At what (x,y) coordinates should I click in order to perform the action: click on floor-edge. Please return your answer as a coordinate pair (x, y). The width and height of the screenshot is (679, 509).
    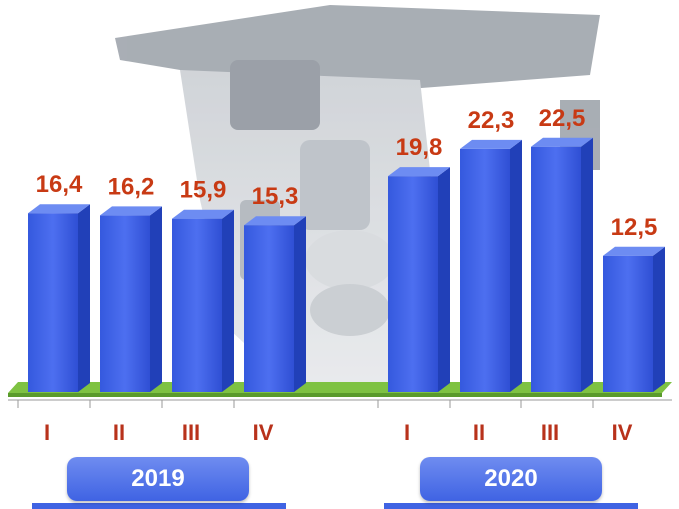
    Looking at the image, I should click on (335, 395).